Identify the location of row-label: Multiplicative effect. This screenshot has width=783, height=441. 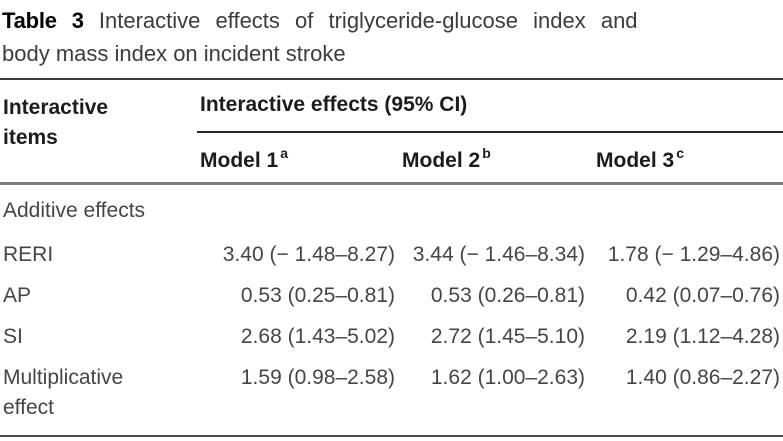
(98, 393).